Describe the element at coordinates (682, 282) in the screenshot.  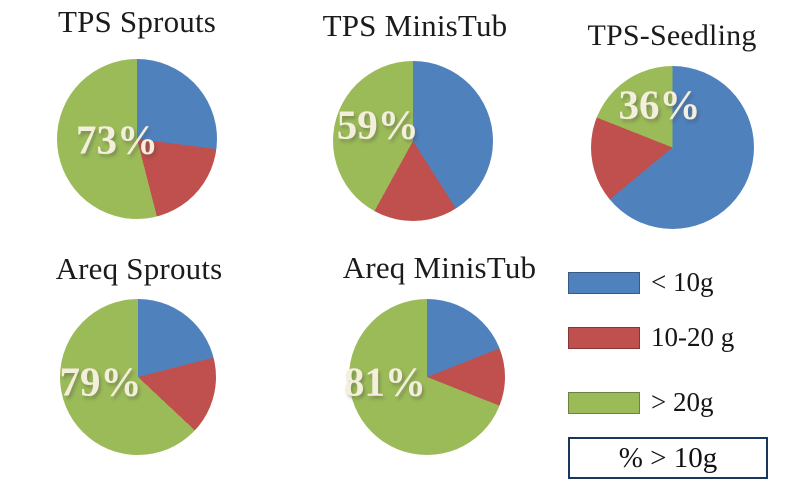
I see `legend-label-lt-10g: < 10g` at that location.